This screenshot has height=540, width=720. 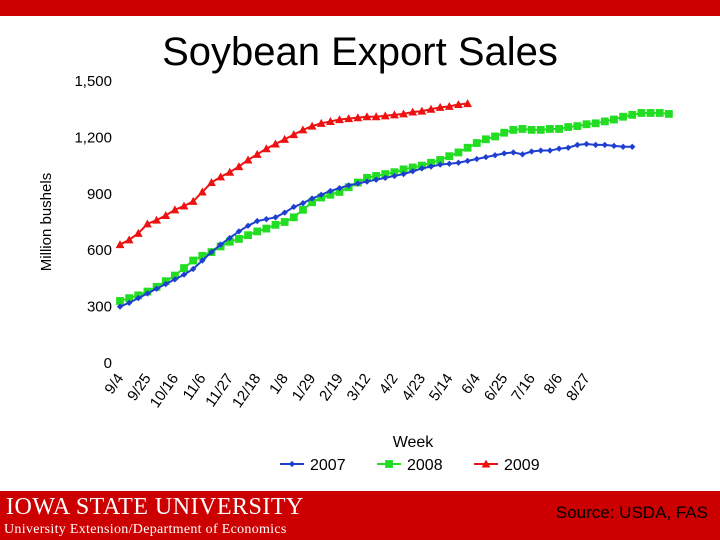 What do you see at coordinates (155, 507) in the screenshot?
I see `university-logo: IOWA STATE UNIVERSITY` at bounding box center [155, 507].